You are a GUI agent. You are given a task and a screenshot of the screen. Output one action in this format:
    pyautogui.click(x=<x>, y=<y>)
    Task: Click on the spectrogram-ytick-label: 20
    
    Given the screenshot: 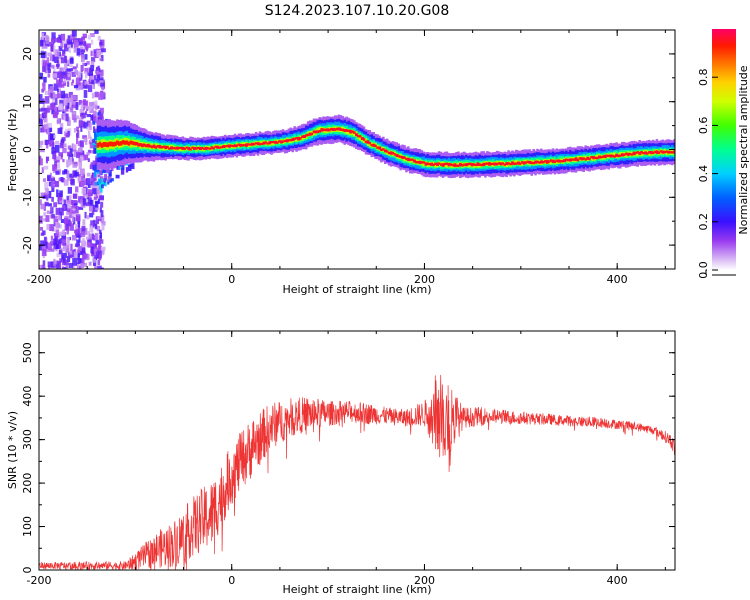 What is the action you would take?
    pyautogui.click(x=27, y=54)
    